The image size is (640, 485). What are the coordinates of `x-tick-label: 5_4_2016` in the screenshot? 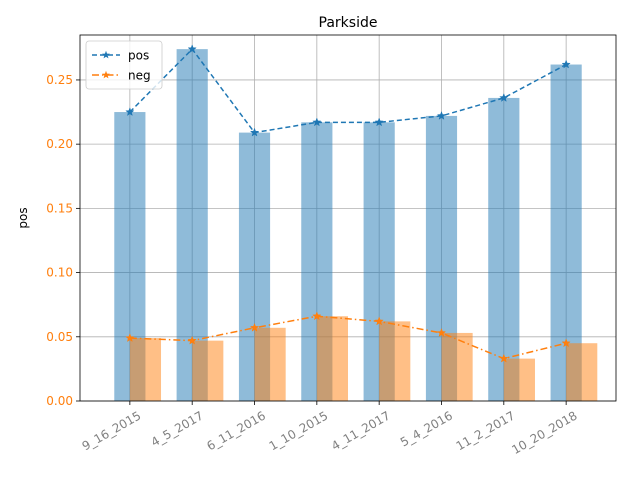 It's located at (426, 428).